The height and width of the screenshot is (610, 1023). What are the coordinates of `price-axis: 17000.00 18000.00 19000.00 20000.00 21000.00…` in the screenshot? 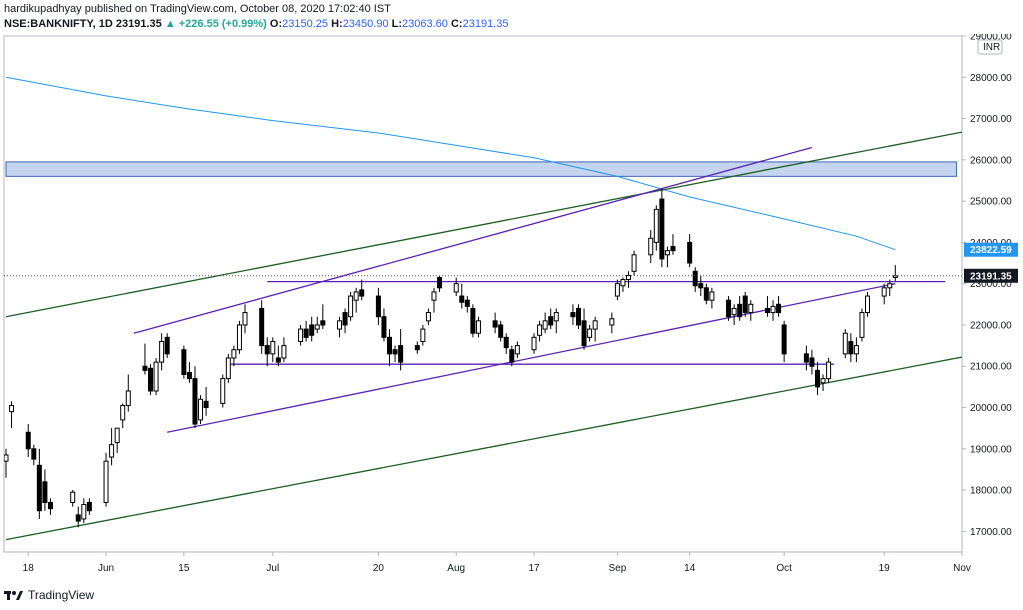 It's located at (987, 285).